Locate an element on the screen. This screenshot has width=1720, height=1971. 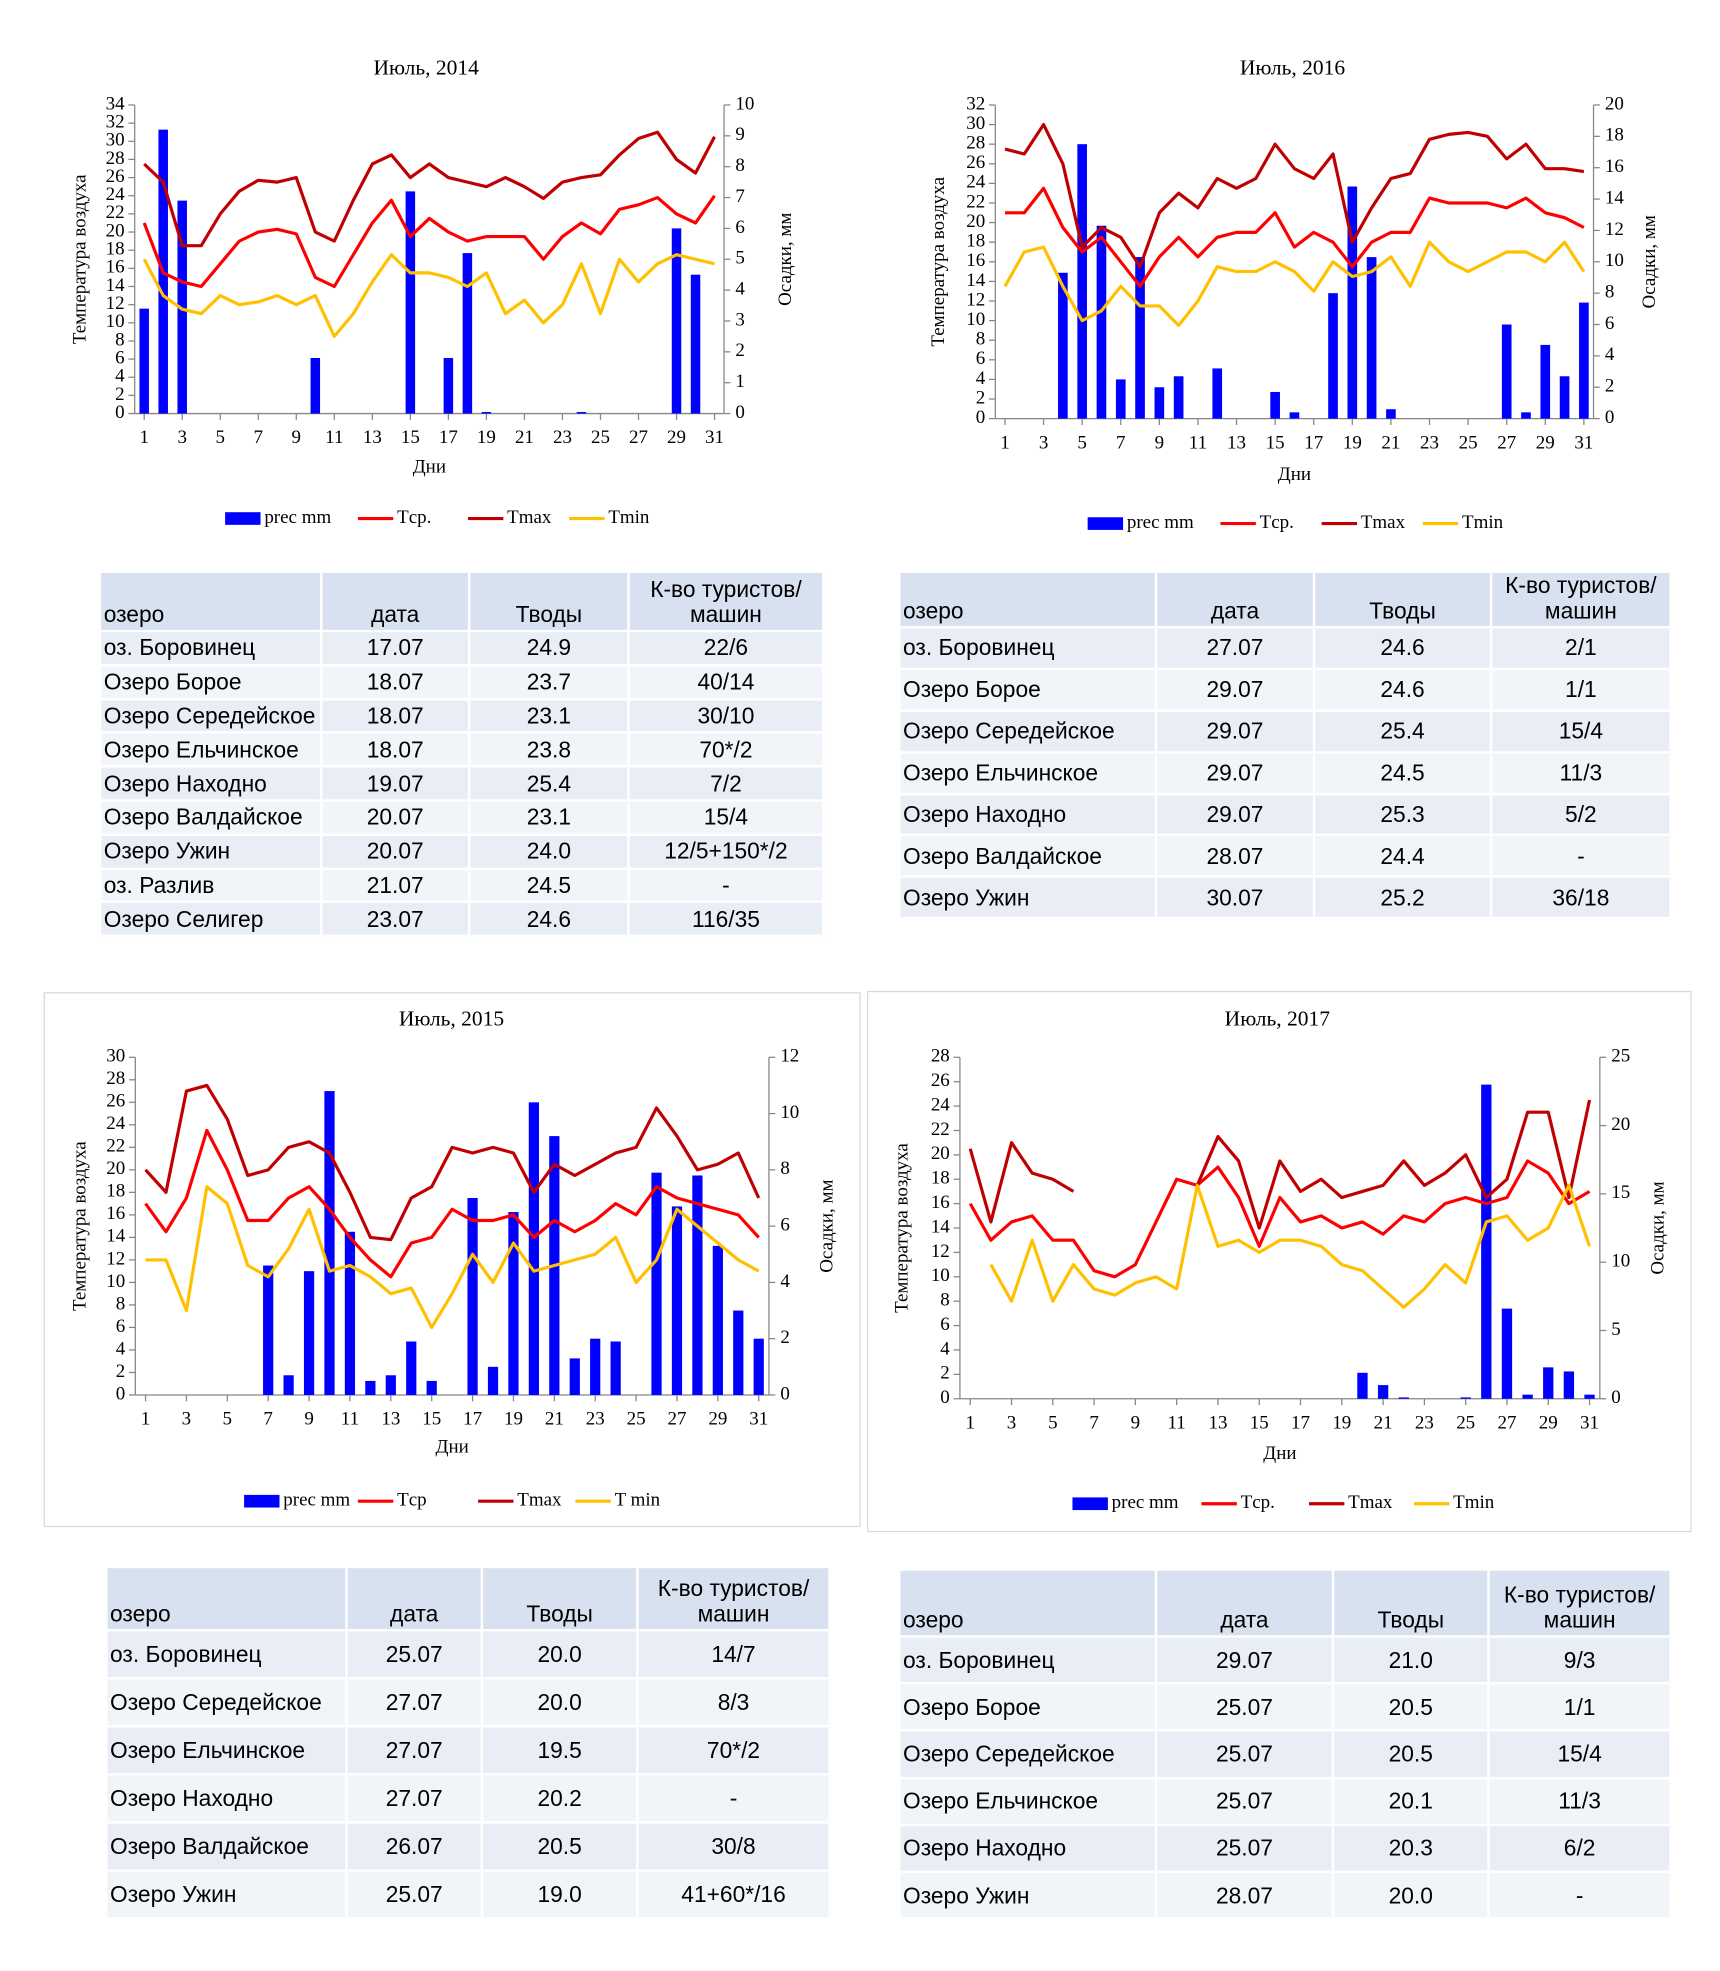
table-cell: 40/14 is located at coordinates (727, 683).